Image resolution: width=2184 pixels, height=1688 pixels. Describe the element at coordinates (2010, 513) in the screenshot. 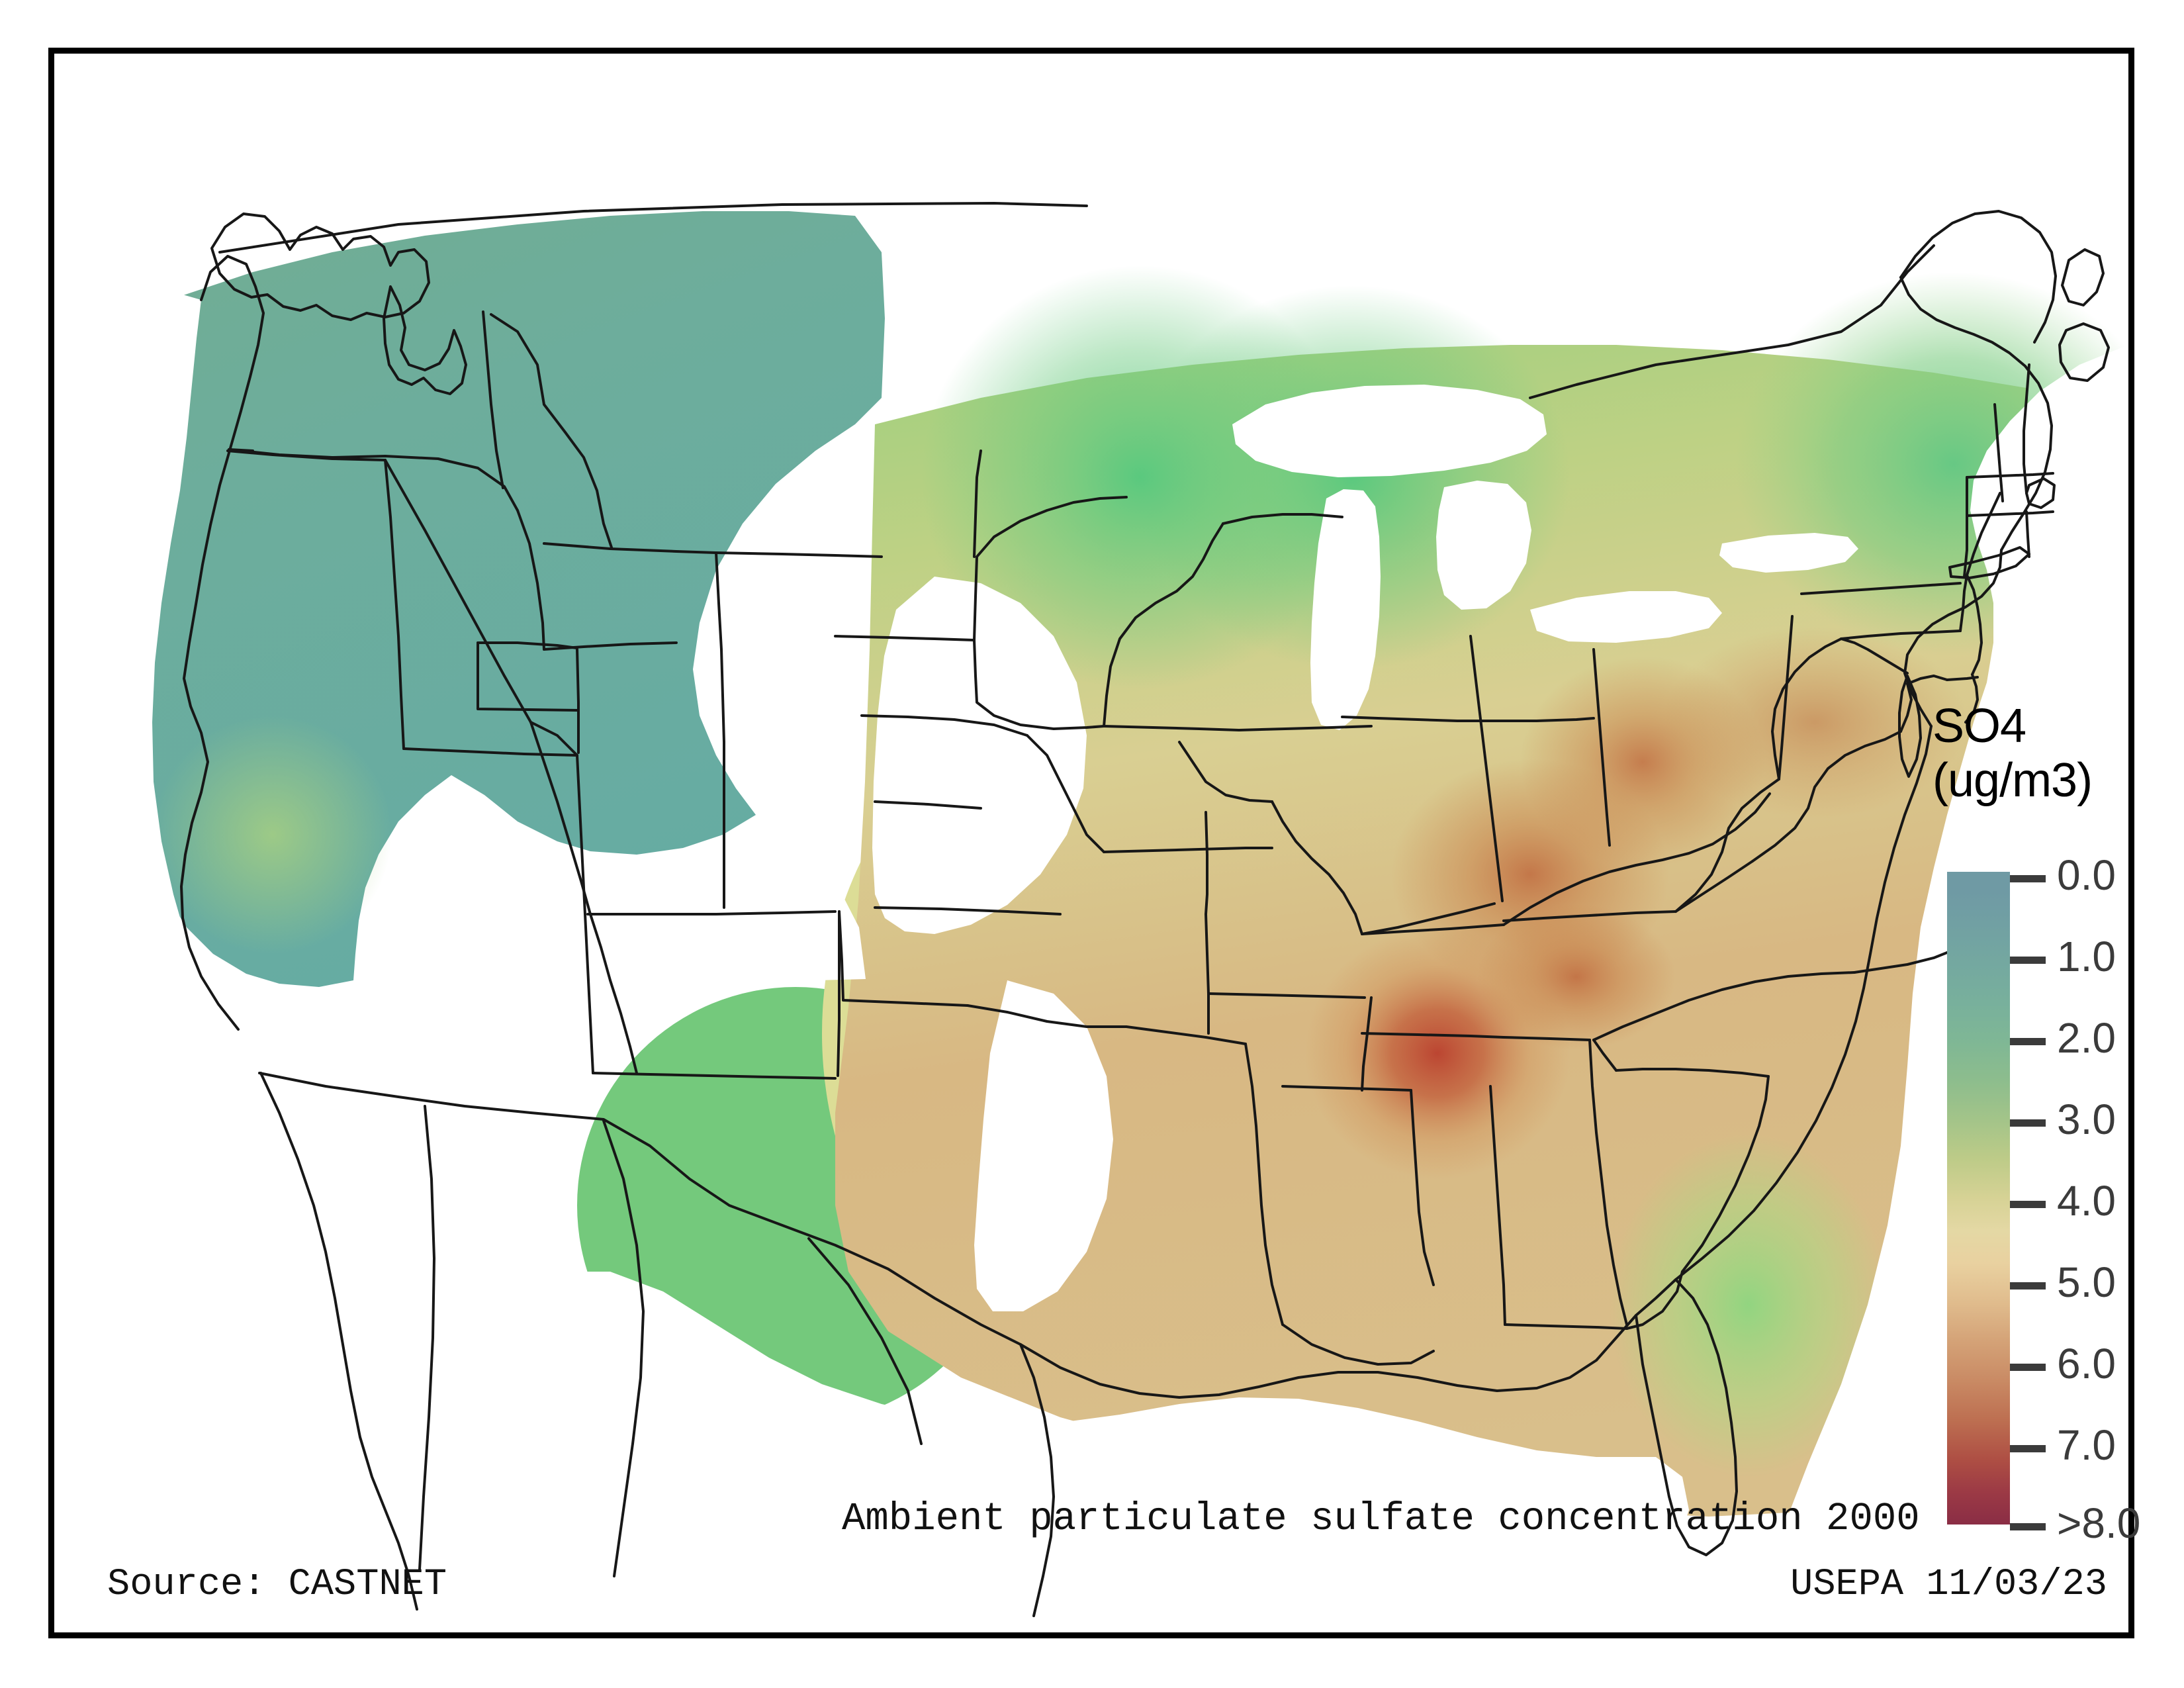

I see `border-ma-ct-ri` at that location.